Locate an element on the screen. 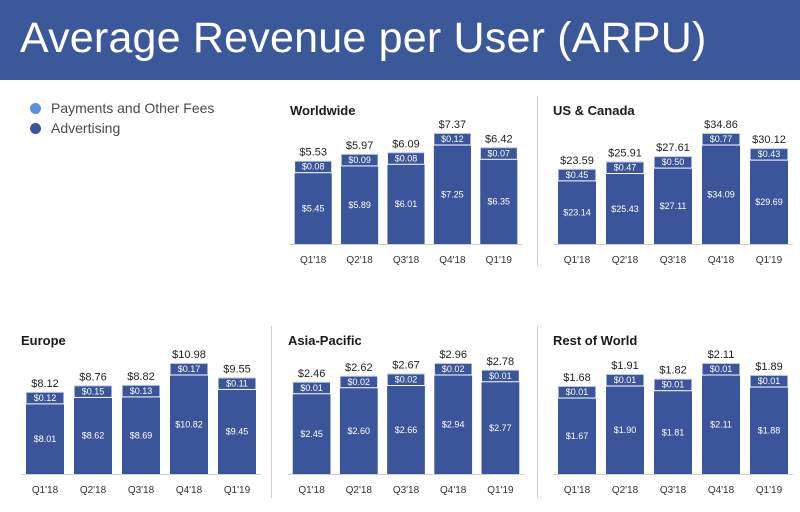 This screenshot has width=800, height=512. label-total-q1-18: $1.68 is located at coordinates (577, 378).